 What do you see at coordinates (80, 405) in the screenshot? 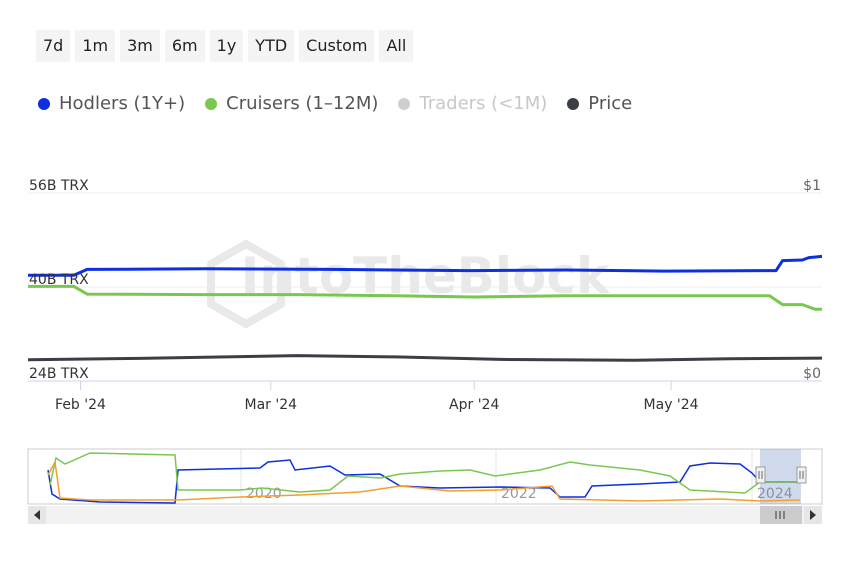
I see `x-tick-label: Feb '24` at bounding box center [80, 405].